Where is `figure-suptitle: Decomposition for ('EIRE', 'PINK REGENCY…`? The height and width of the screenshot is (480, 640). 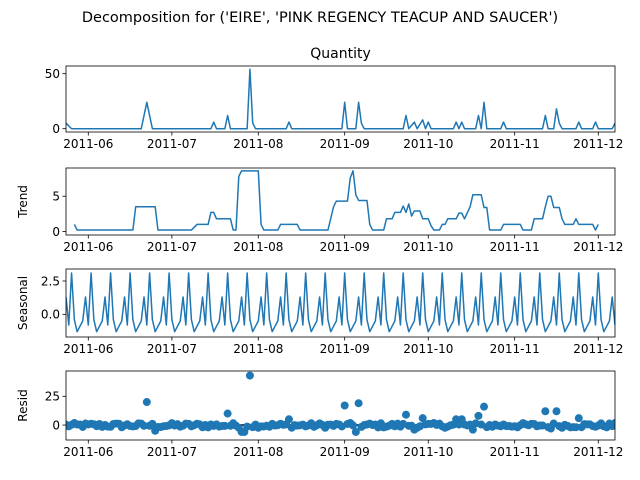
figure-suptitle: Decomposition for ('EIRE', 'PINK REGENCY… is located at coordinates (320, 18).